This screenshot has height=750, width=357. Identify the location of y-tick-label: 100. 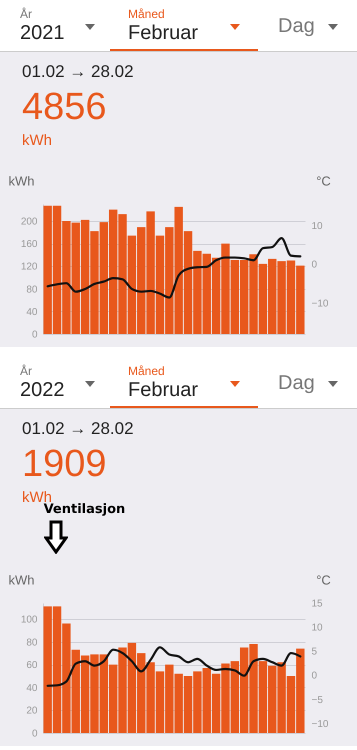
(29, 620).